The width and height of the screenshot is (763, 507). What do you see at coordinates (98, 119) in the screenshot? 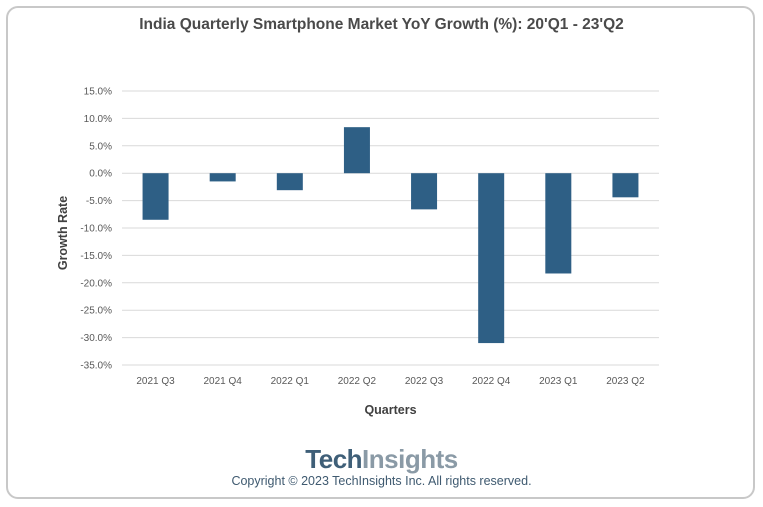
I see `y-tick-label: 10.0%` at bounding box center [98, 119].